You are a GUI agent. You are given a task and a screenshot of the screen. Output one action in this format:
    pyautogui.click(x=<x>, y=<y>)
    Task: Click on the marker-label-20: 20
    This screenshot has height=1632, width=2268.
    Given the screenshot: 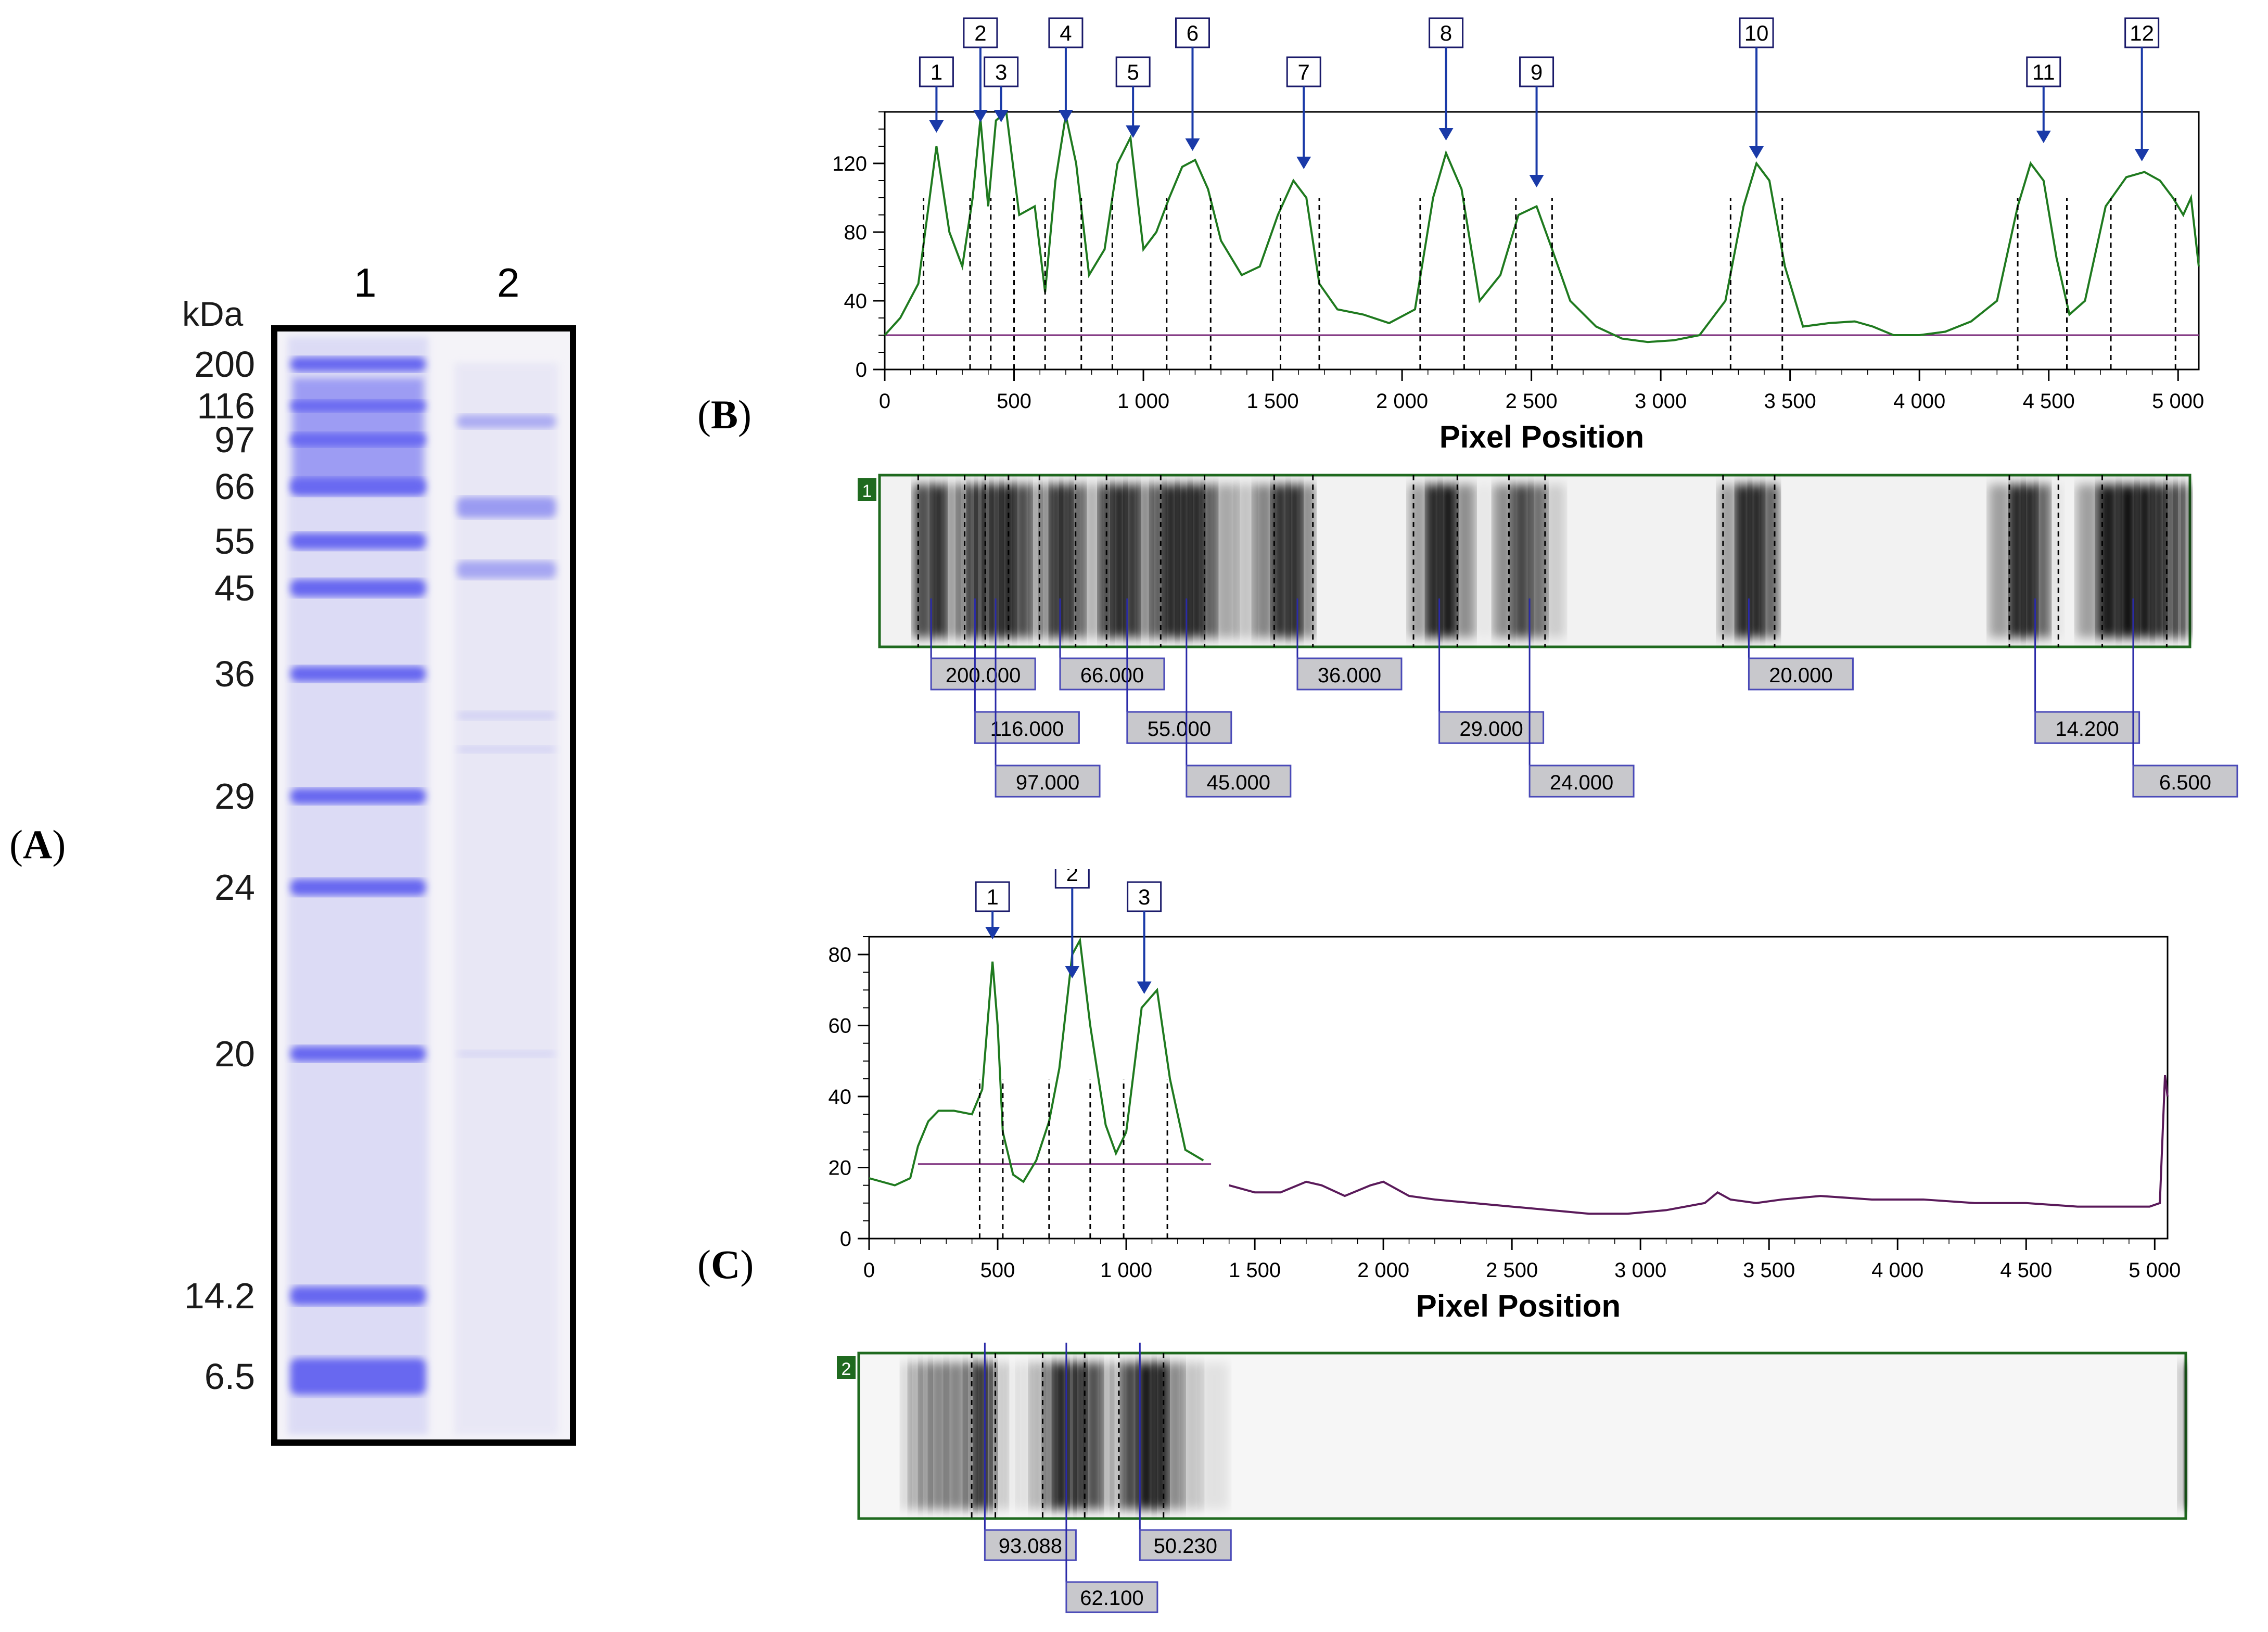 What is the action you would take?
    pyautogui.click(x=234, y=1054)
    